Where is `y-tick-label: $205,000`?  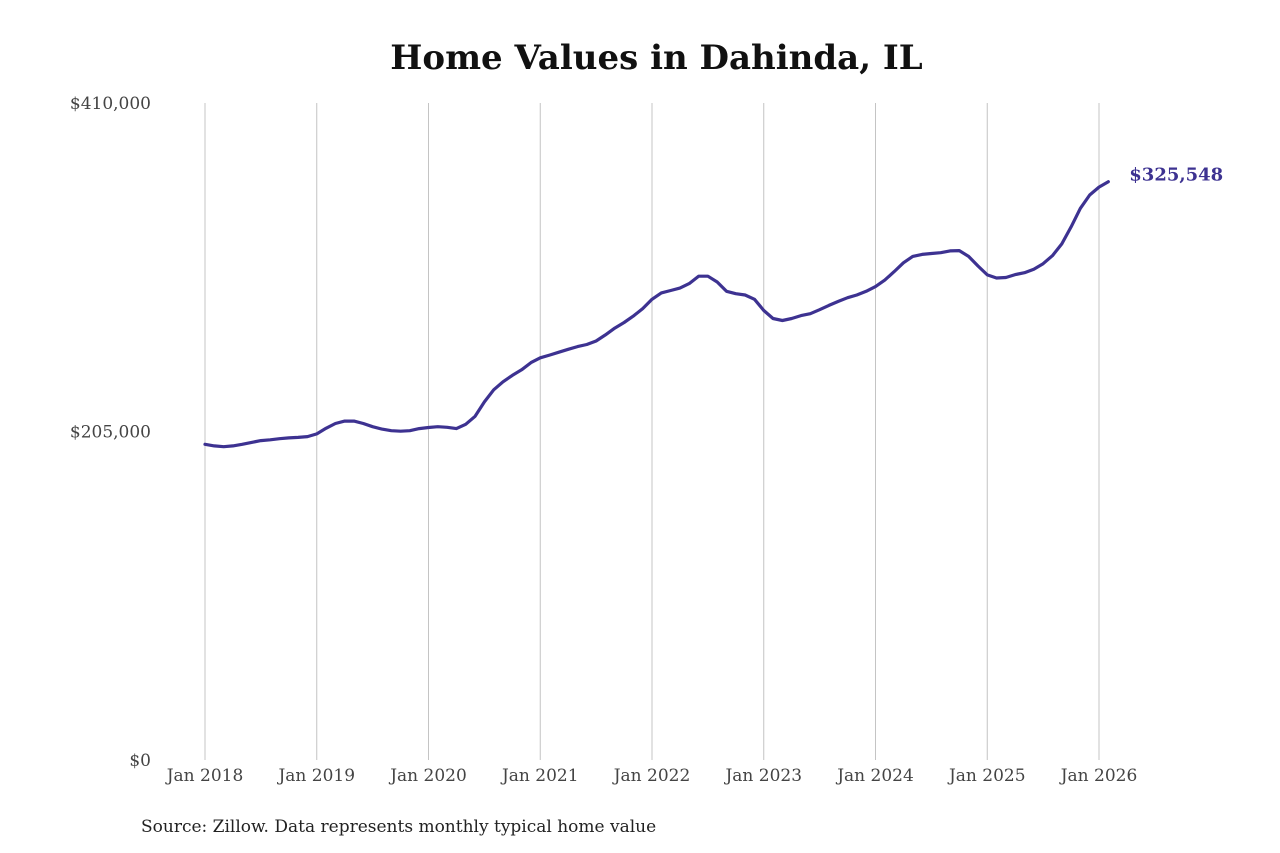
y-tick-label: $205,000 is located at coordinates (110, 433).